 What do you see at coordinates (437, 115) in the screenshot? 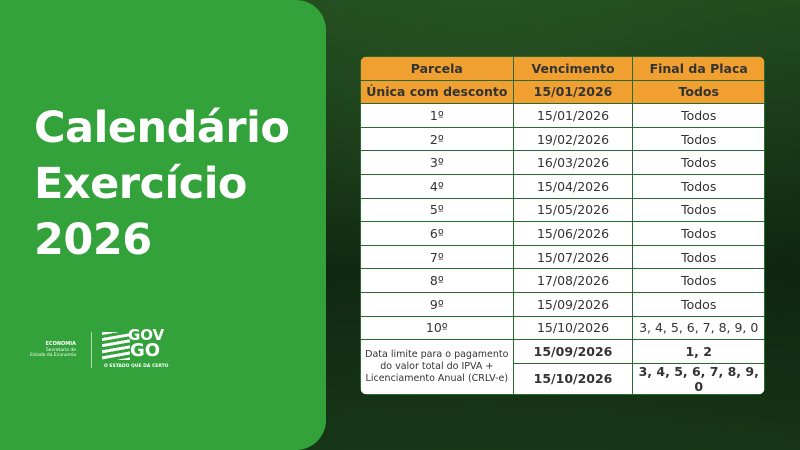
I see `cell-parcela: 1º` at bounding box center [437, 115].